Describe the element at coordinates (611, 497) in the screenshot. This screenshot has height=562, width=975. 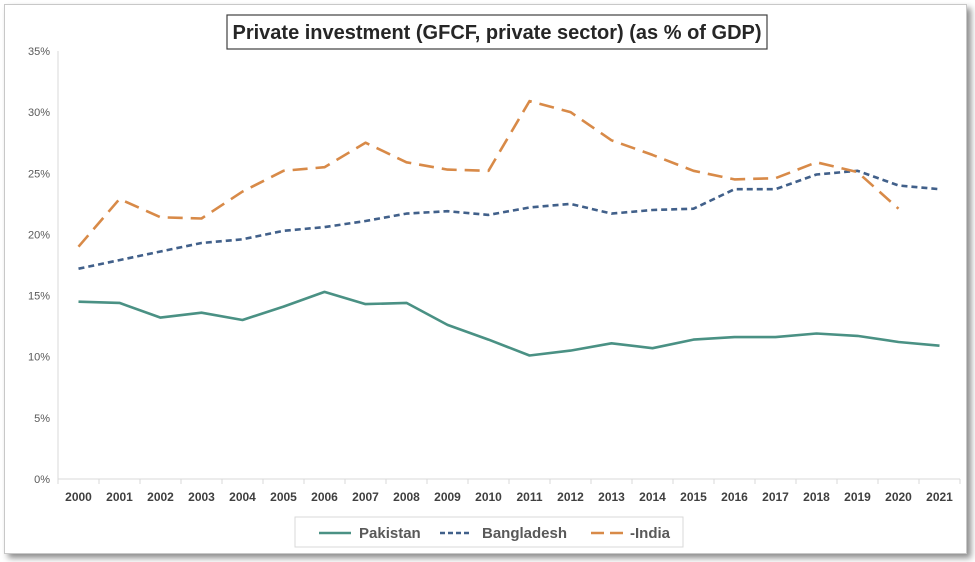
I see `x-tick-label: 2013` at that location.